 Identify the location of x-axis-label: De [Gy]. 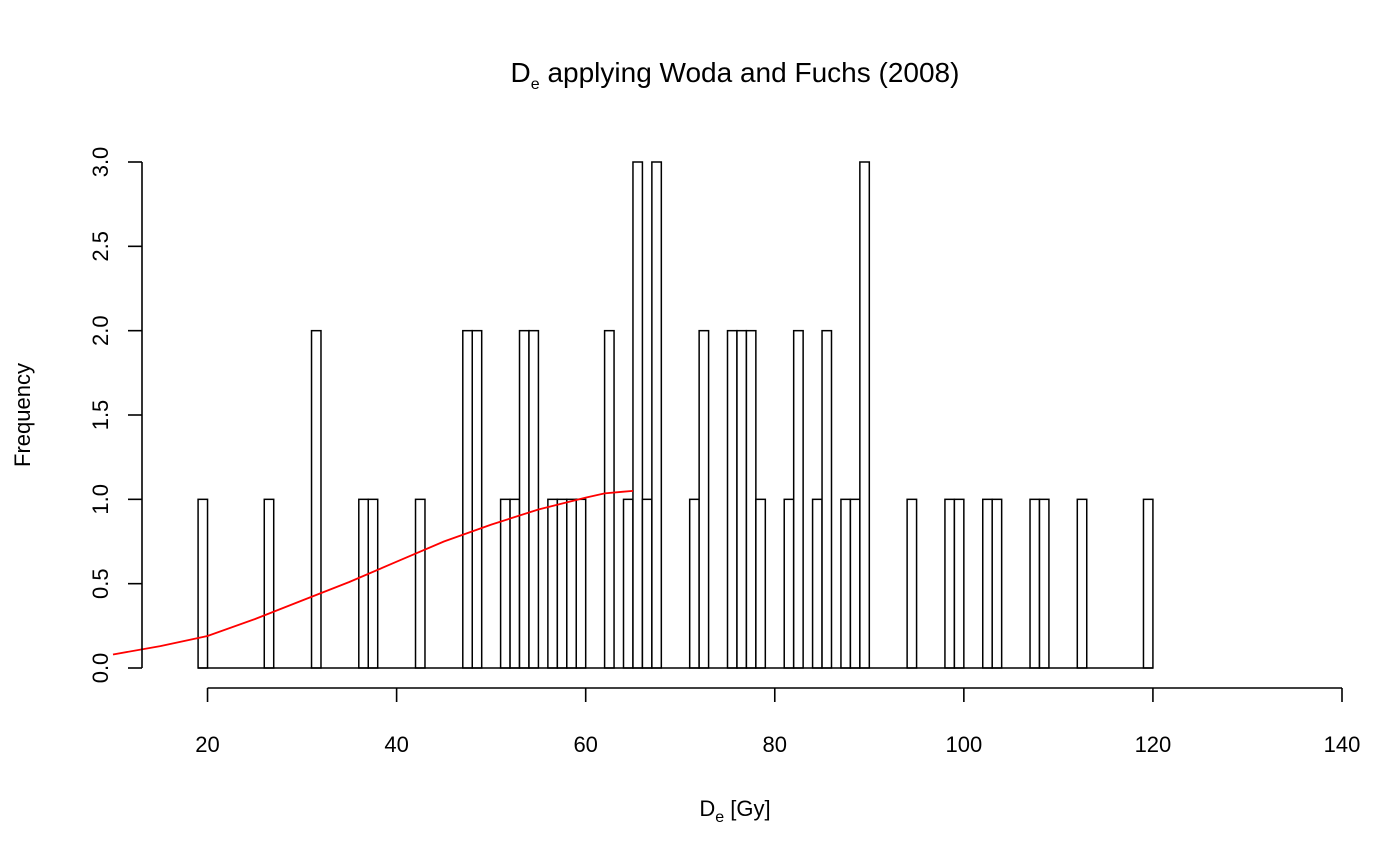
(734, 811).